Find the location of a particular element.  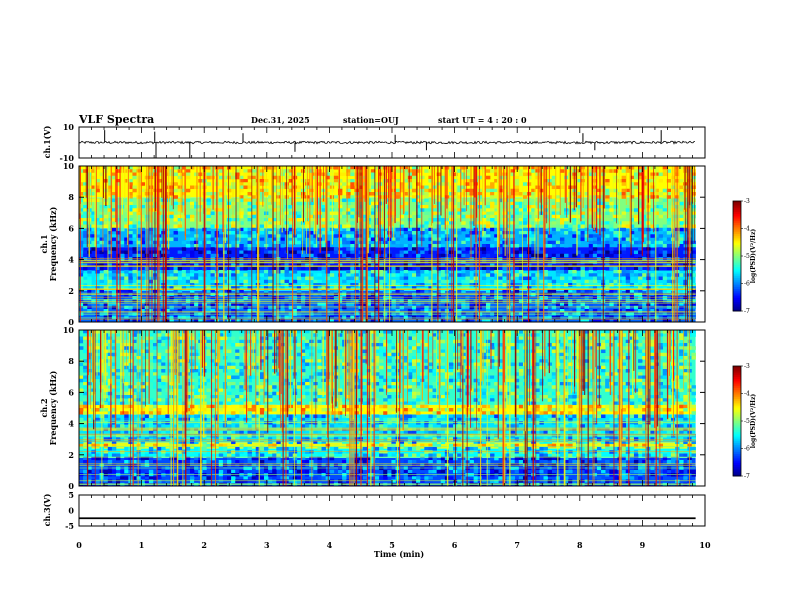

ch1-freq-ytick: 10 is located at coordinates (69, 166).